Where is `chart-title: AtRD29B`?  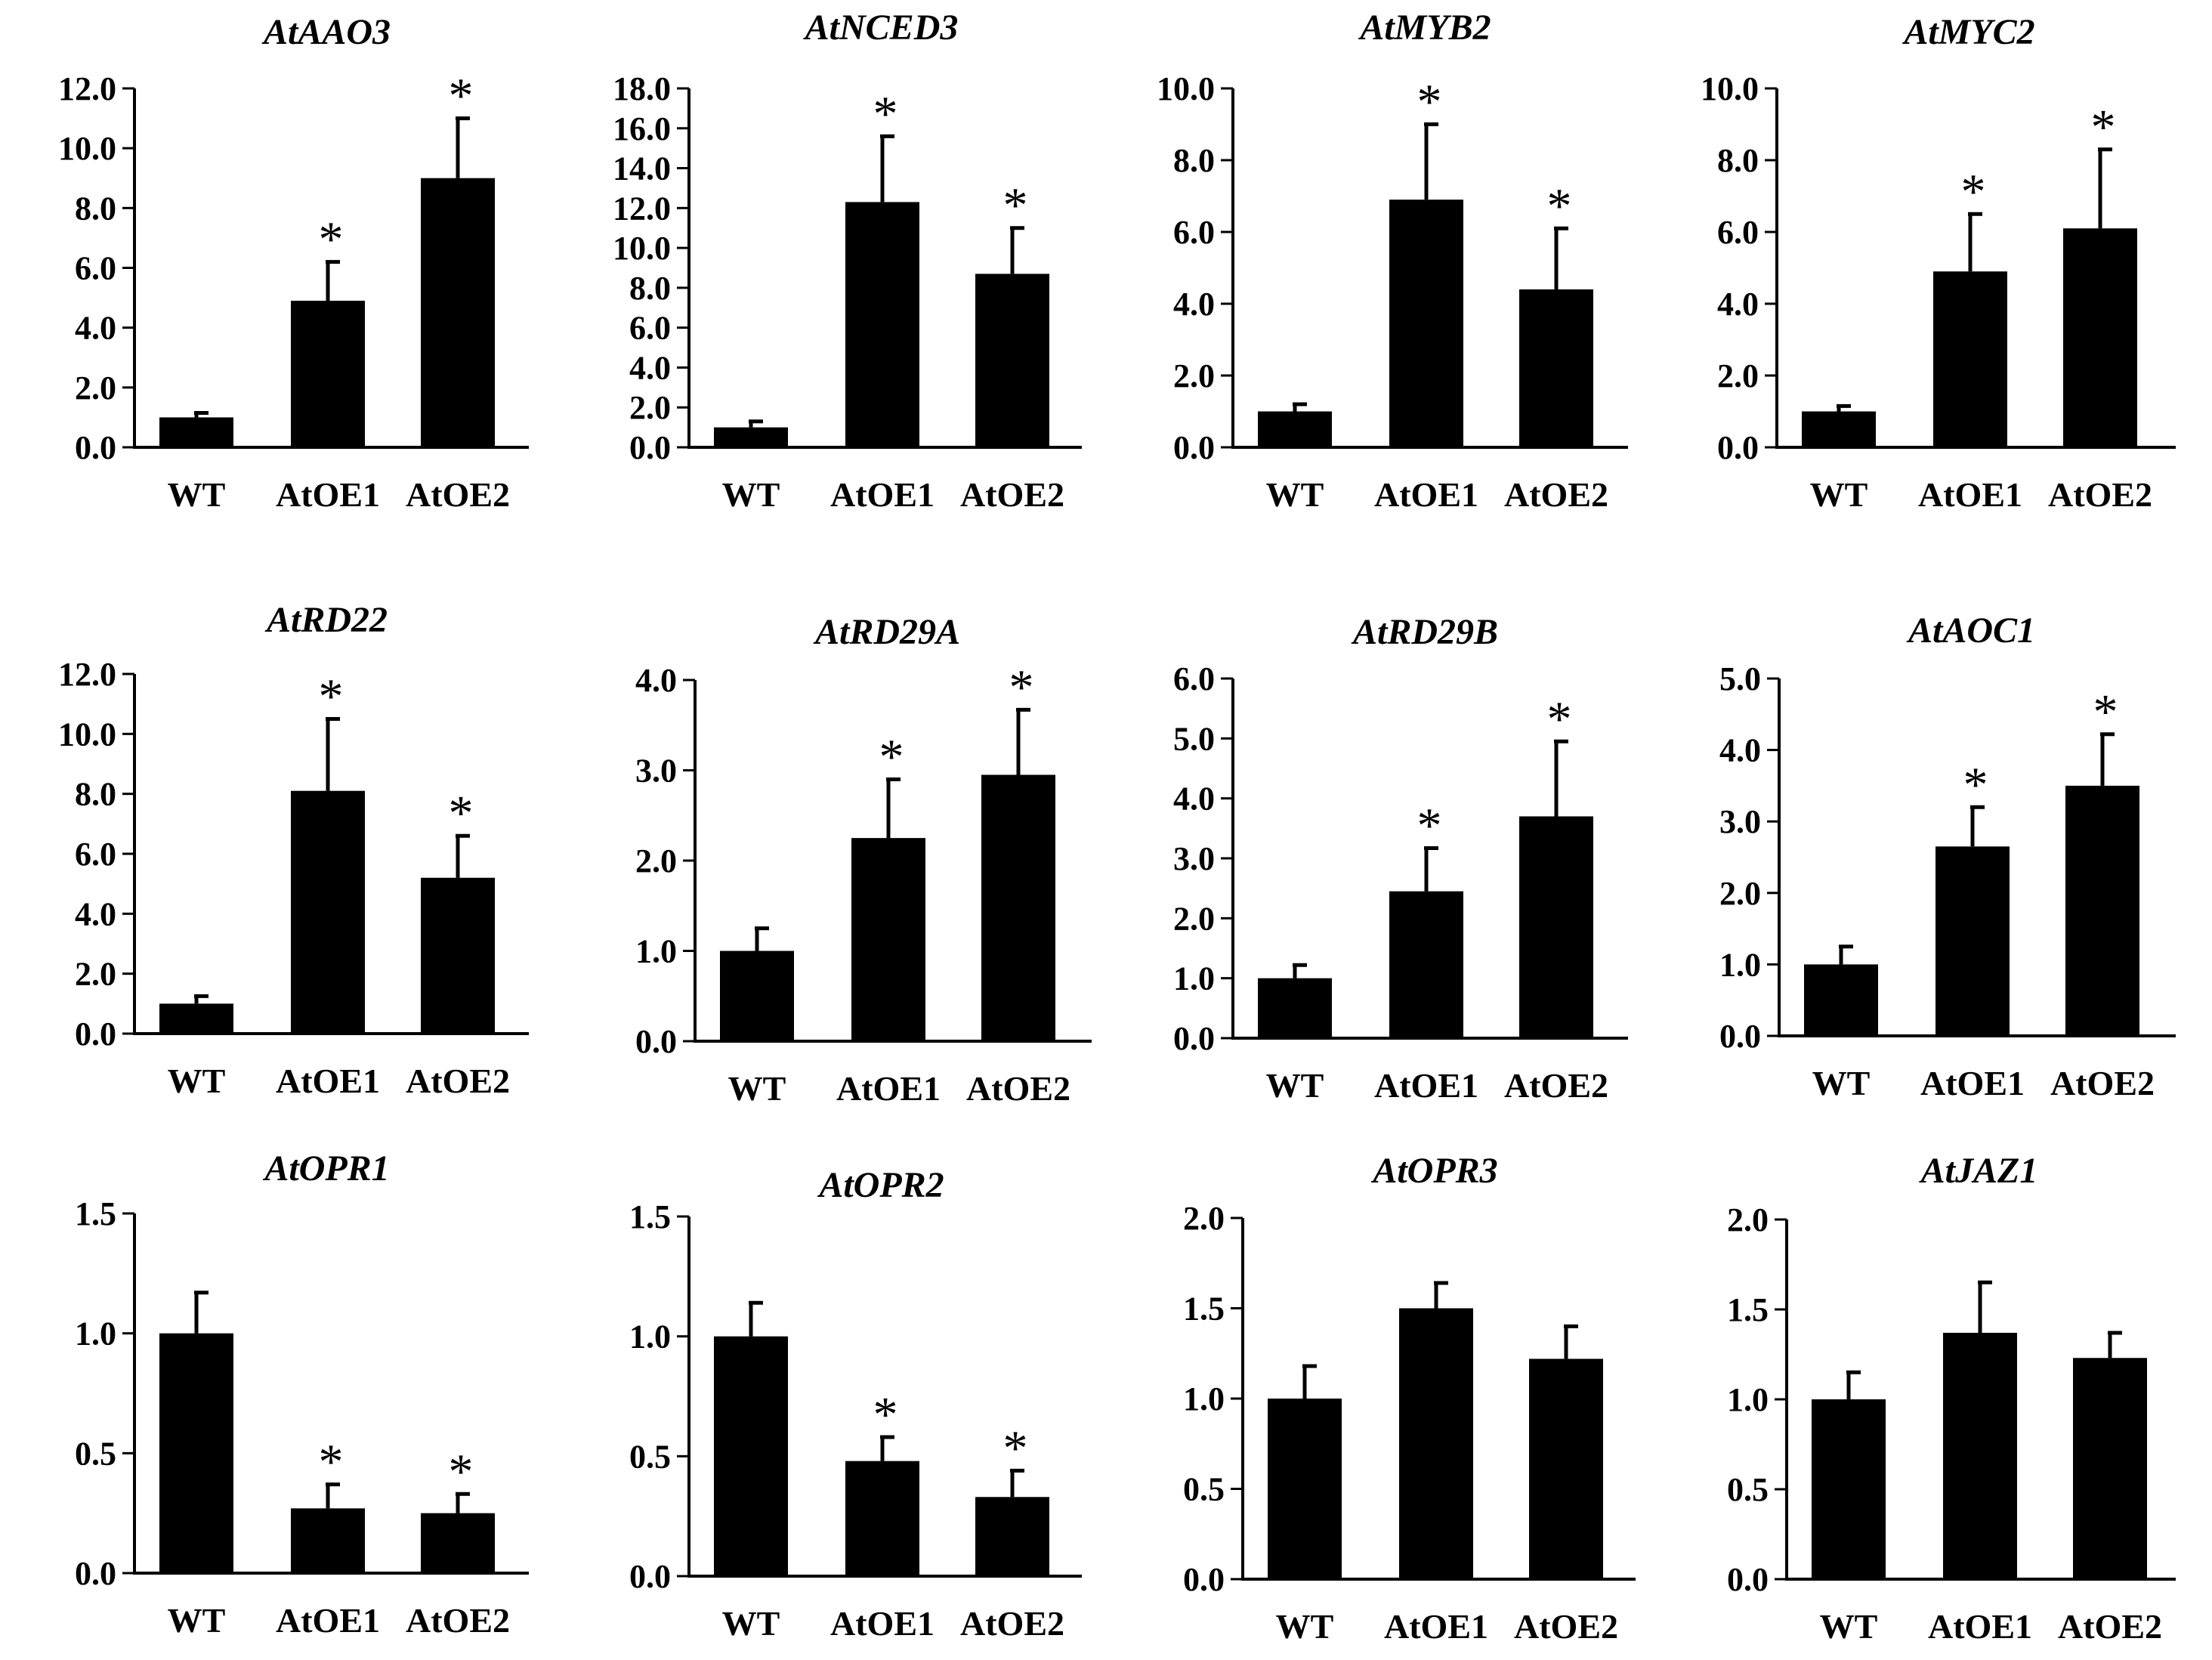
chart-title: AtRD29B is located at coordinates (1424, 632).